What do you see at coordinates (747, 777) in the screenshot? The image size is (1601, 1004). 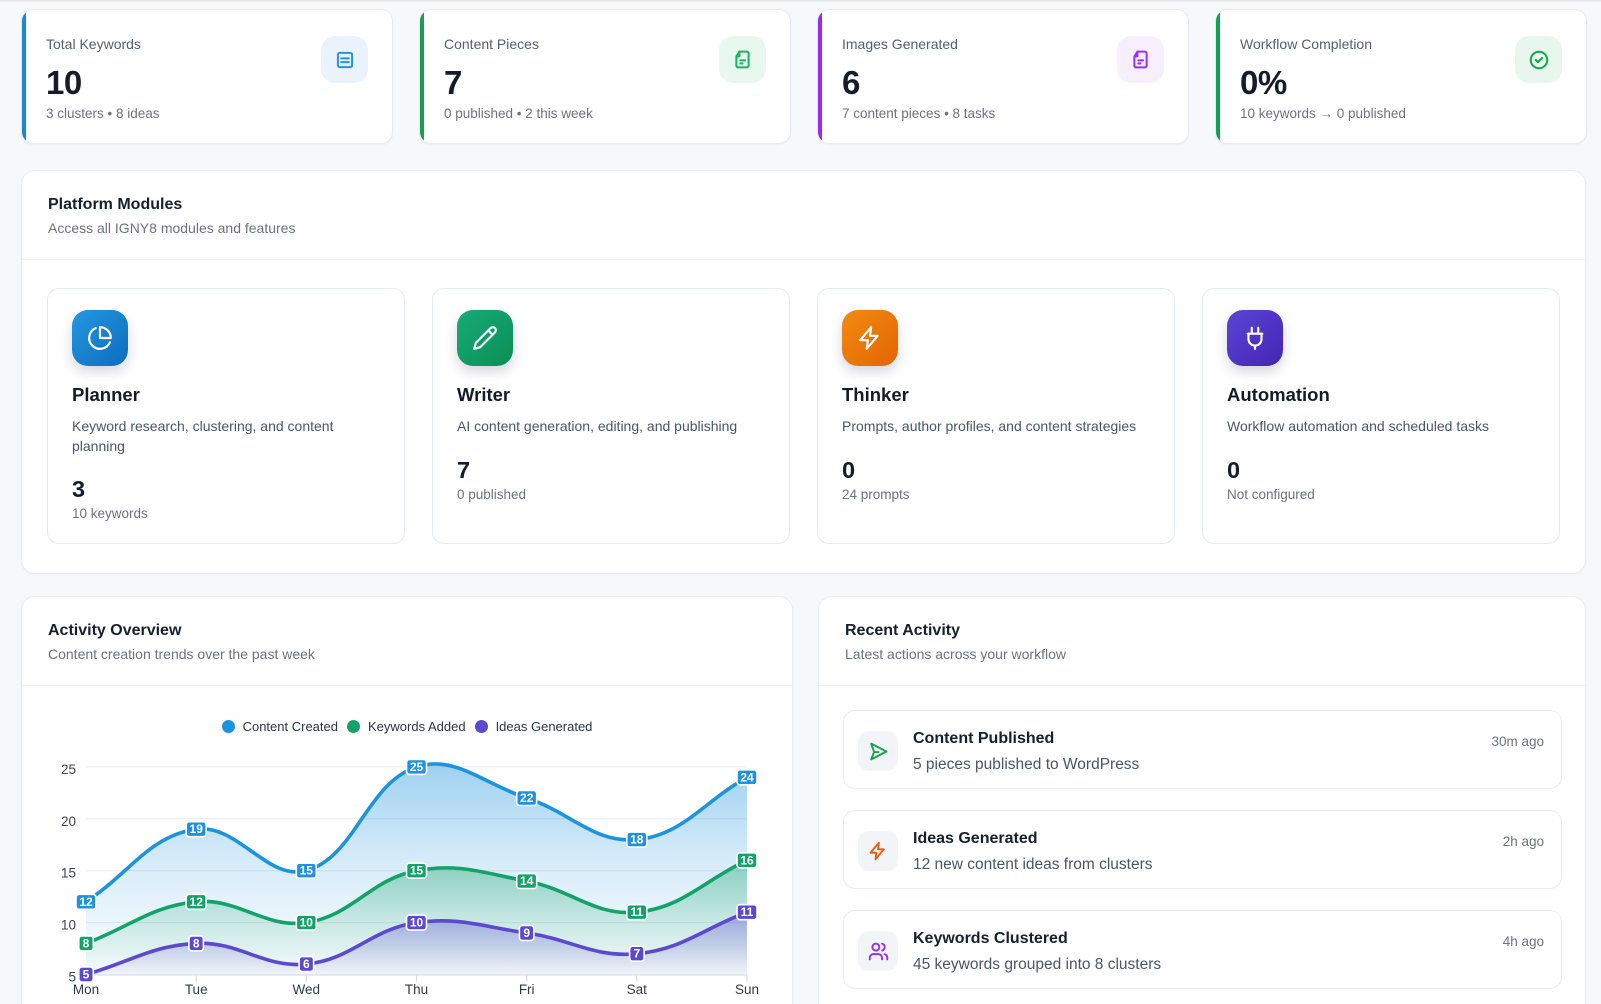 I see `svg-text: 24` at bounding box center [747, 777].